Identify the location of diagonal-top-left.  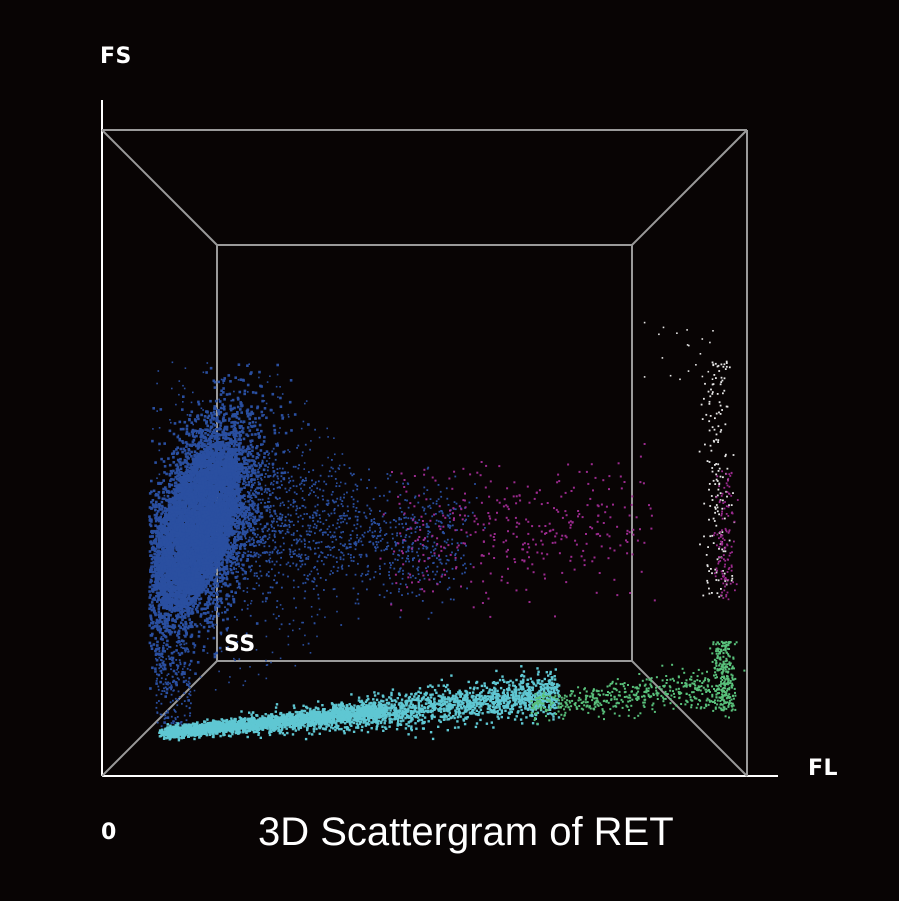
(159, 187).